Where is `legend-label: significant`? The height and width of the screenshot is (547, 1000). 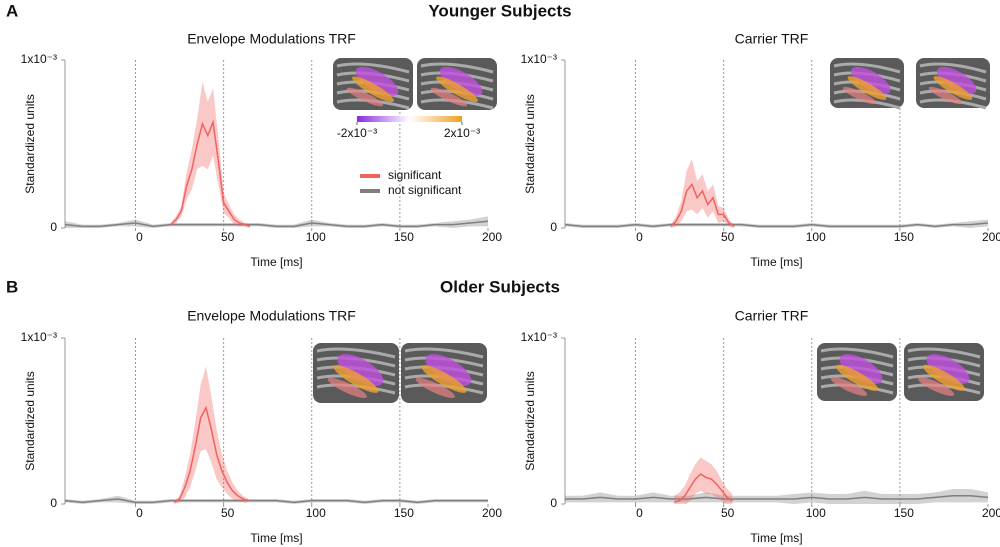
legend-label: significant is located at coordinates (415, 175).